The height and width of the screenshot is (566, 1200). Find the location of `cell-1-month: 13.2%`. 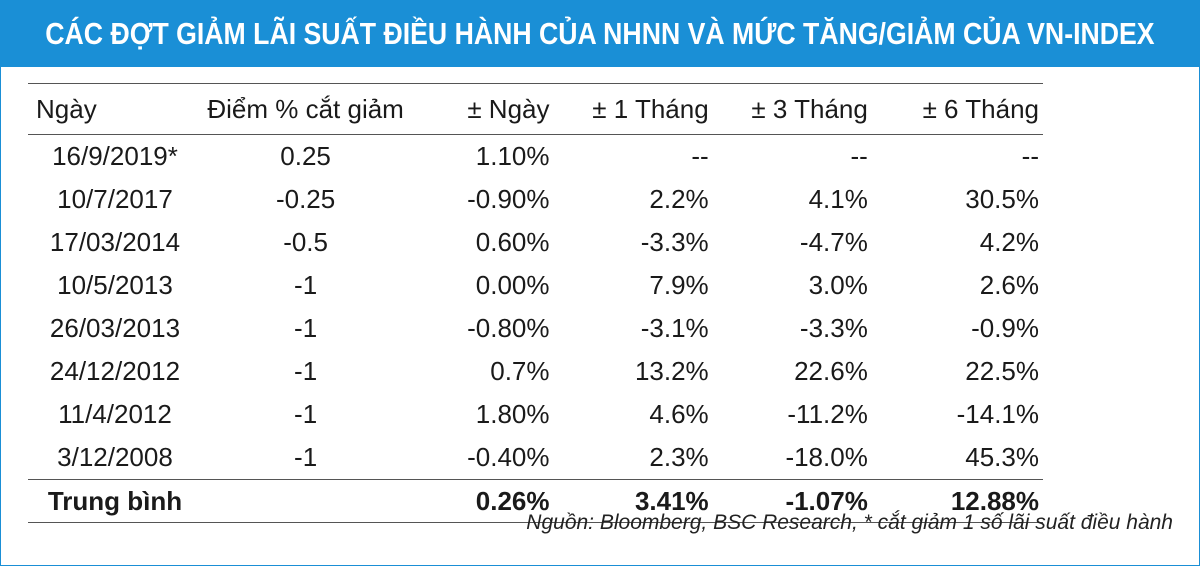

cell-1-month: 13.2% is located at coordinates (671, 371).